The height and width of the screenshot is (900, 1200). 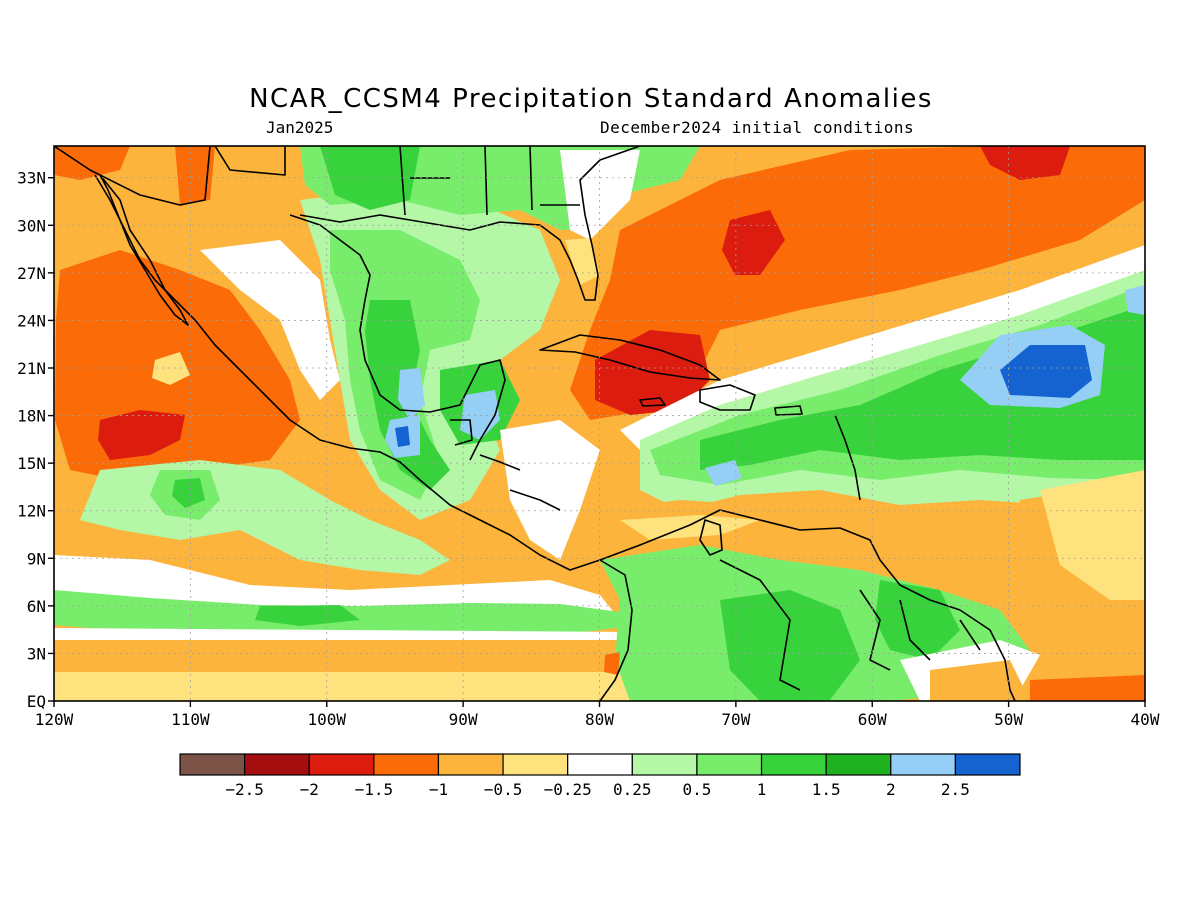 What do you see at coordinates (1008, 719) in the screenshot?
I see `lon-tick-label: 50W` at bounding box center [1008, 719].